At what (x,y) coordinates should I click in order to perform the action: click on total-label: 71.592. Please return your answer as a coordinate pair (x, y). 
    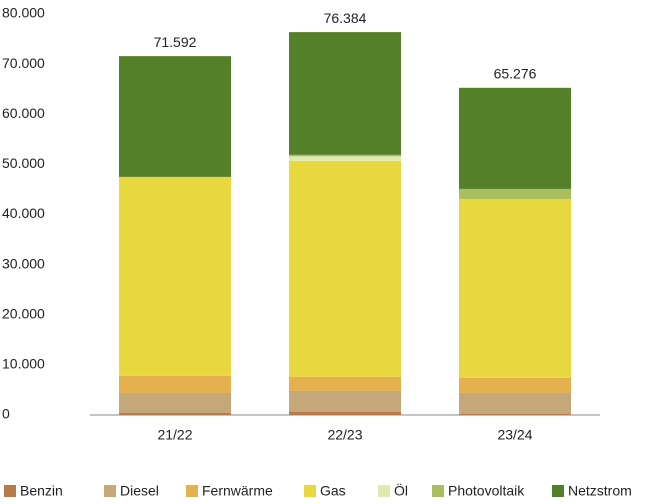
    Looking at the image, I should click on (175, 42).